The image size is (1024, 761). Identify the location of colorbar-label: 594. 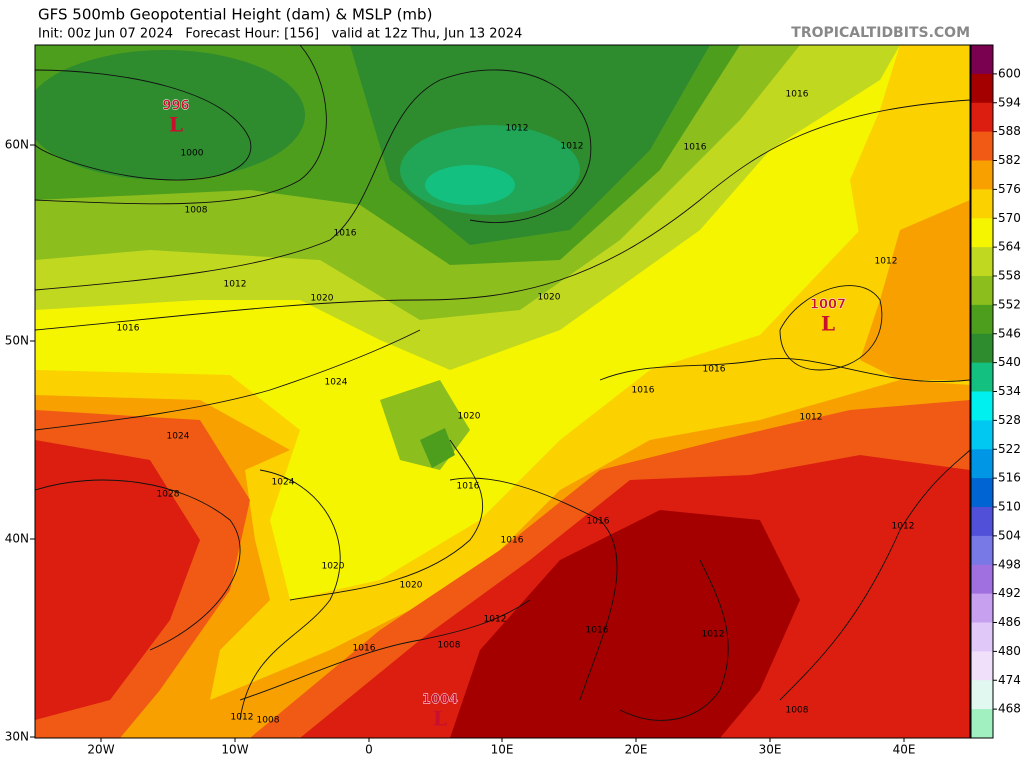
(1009, 102).